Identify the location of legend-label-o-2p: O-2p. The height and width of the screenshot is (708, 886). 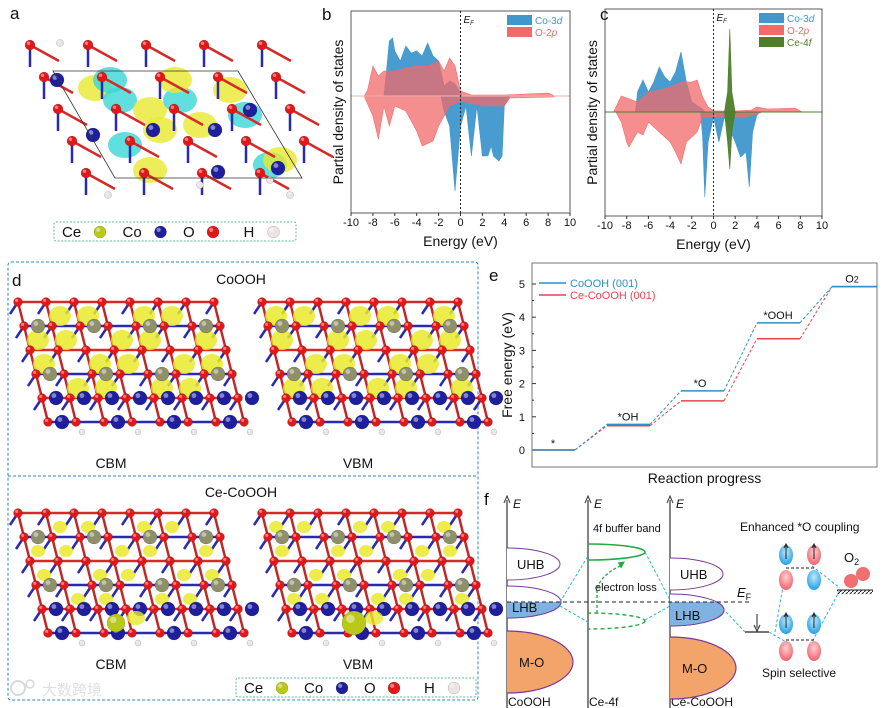
(546, 33).